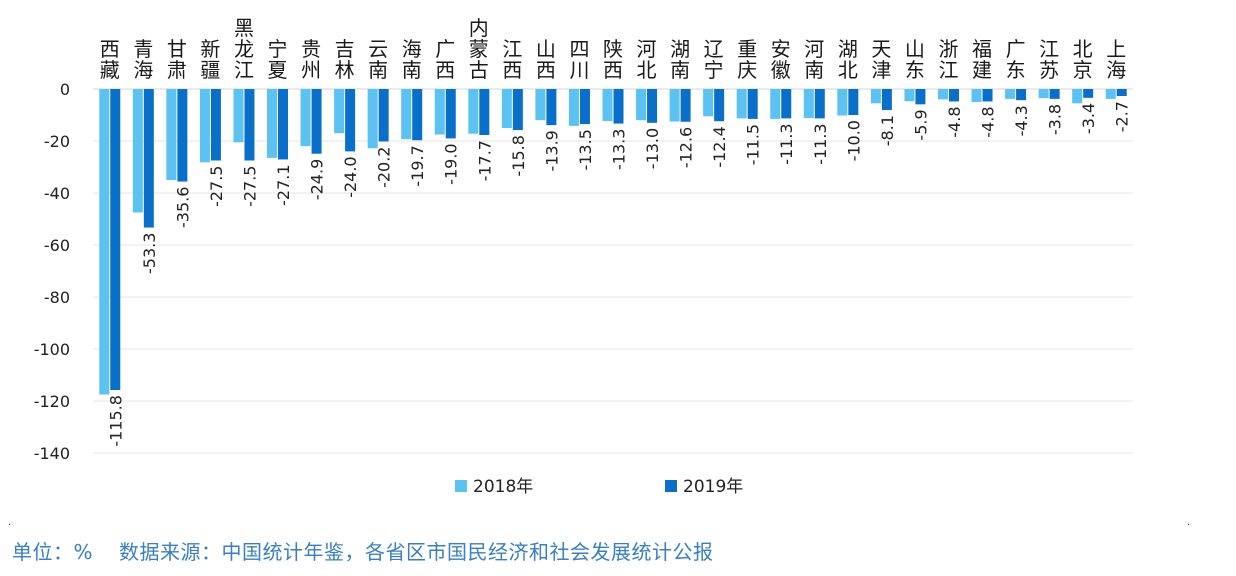  I want to click on data-label: -20.2, so click(384, 167).